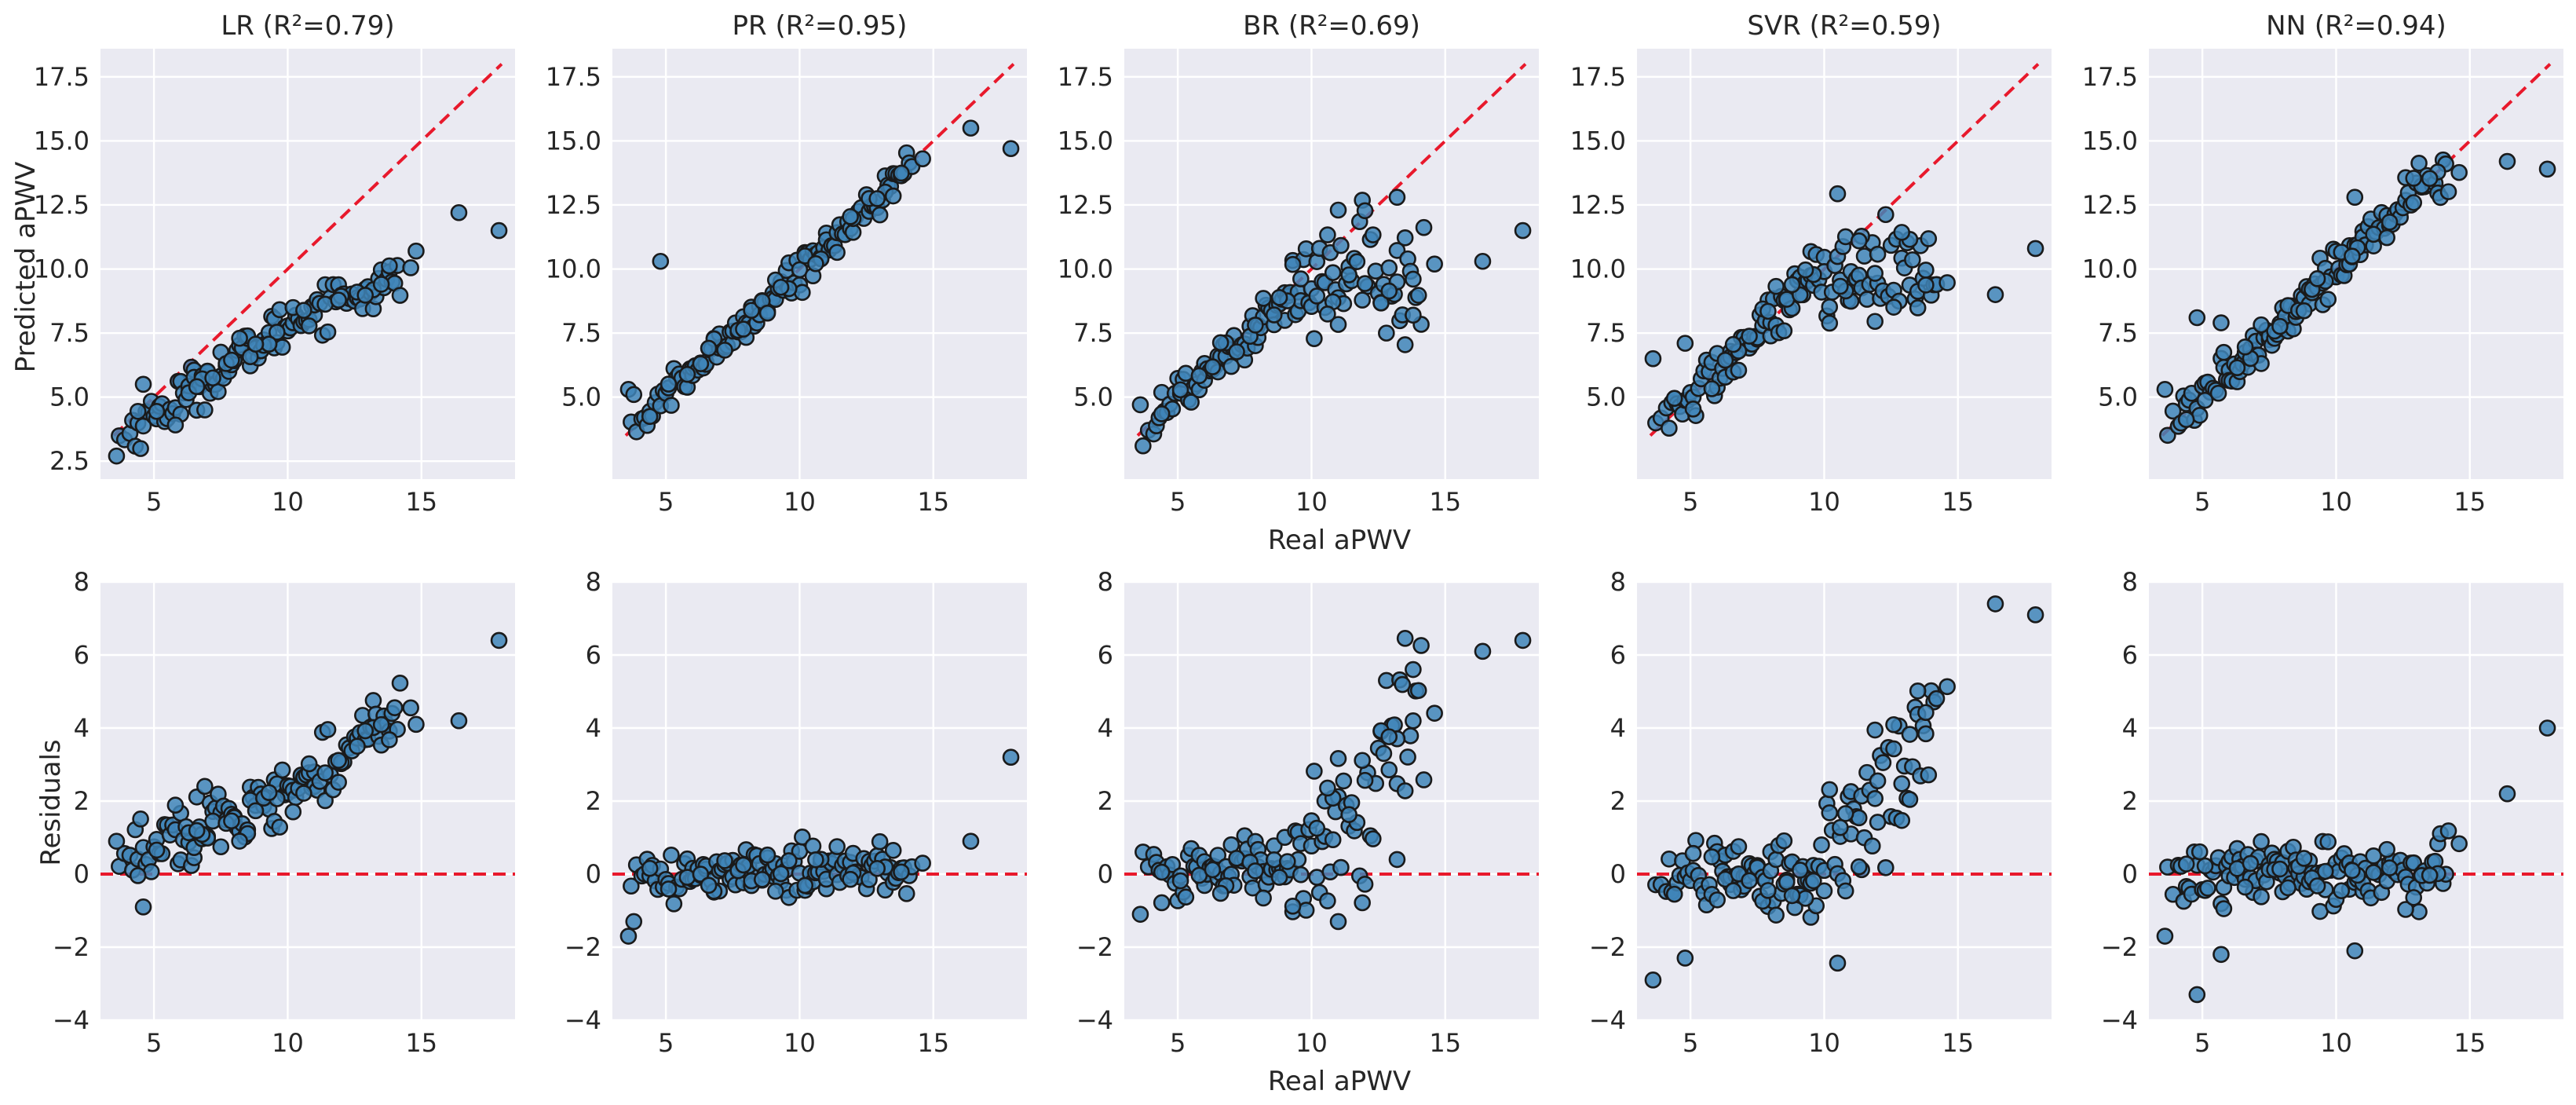  I want to click on x-tick-label: 15, so click(421, 1043).